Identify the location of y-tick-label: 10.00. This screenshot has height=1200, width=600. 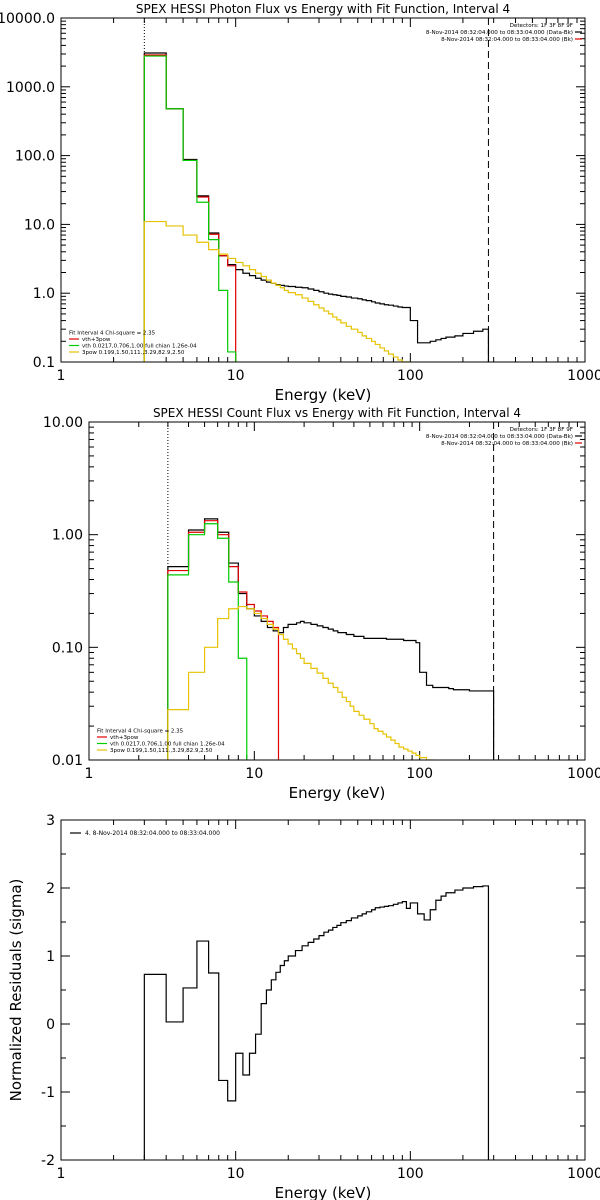
(63, 423).